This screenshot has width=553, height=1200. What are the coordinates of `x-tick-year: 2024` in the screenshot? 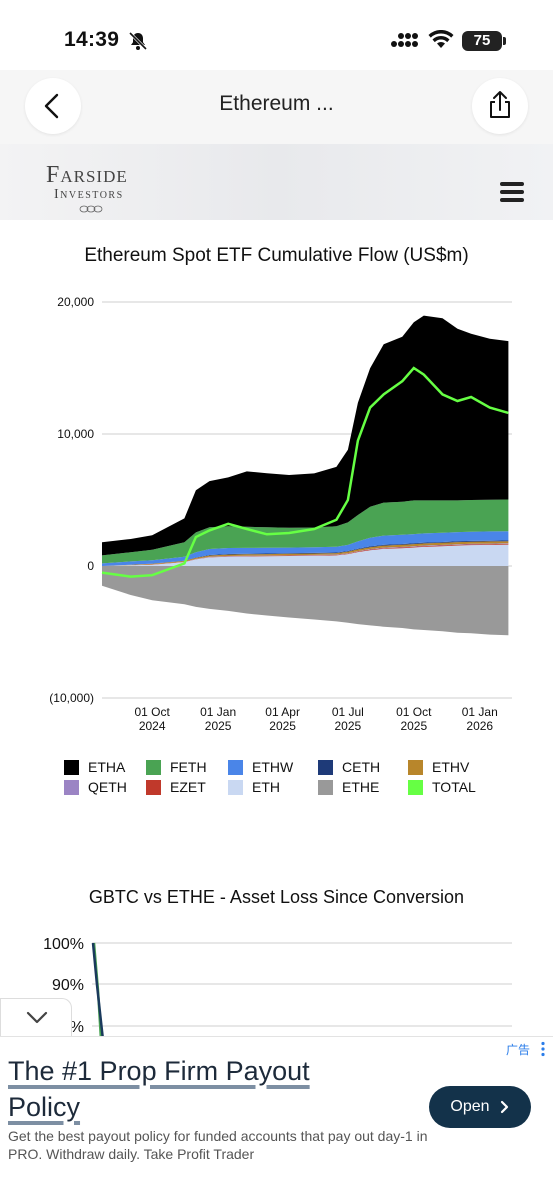 It's located at (152, 726).